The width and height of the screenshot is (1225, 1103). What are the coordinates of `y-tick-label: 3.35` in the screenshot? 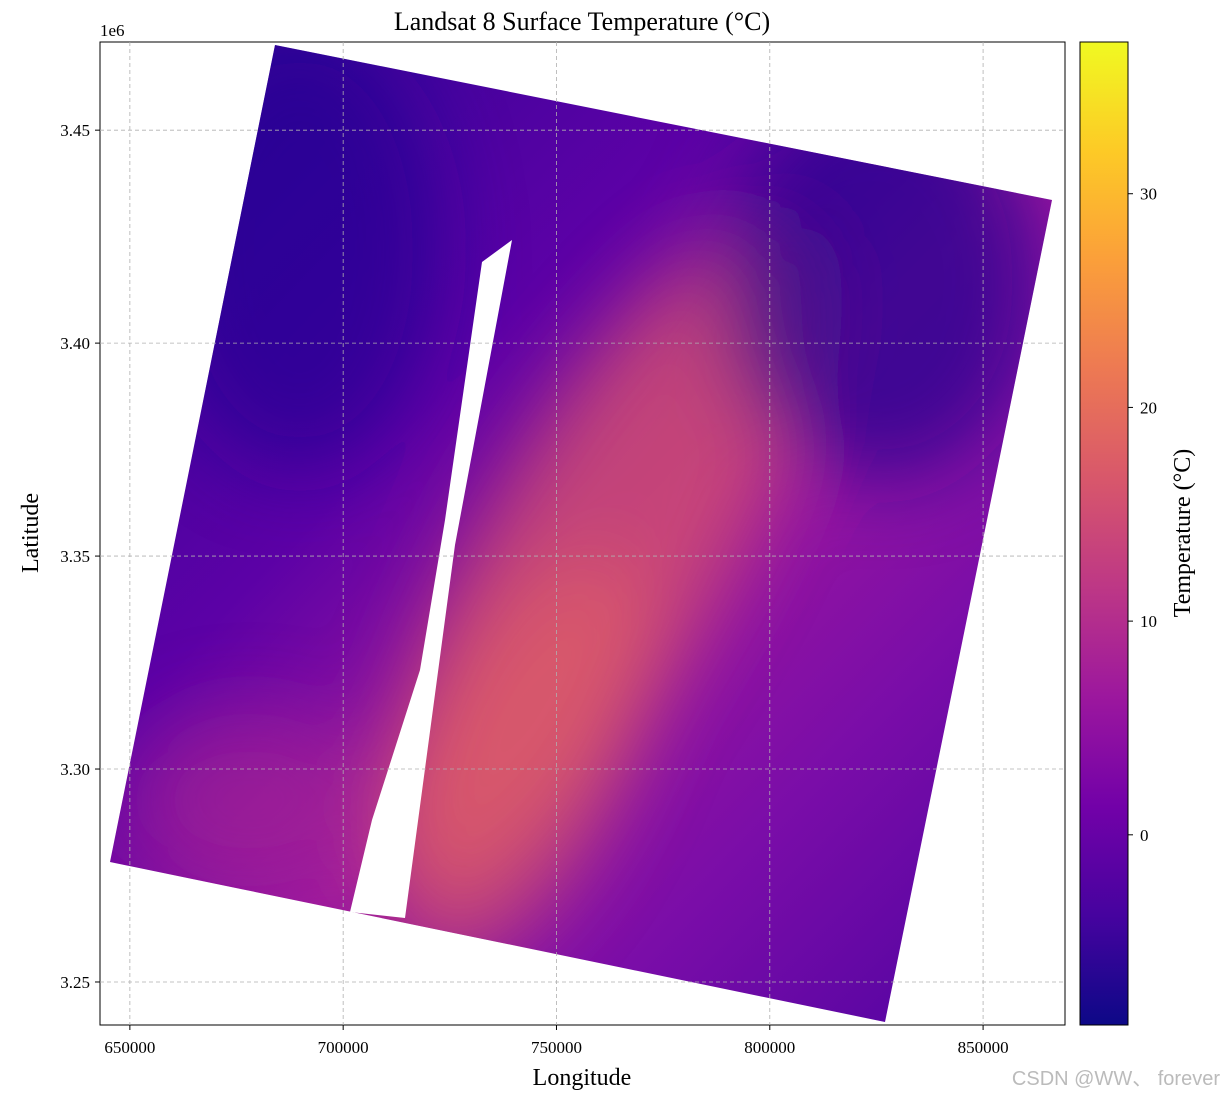 It's located at (75, 556).